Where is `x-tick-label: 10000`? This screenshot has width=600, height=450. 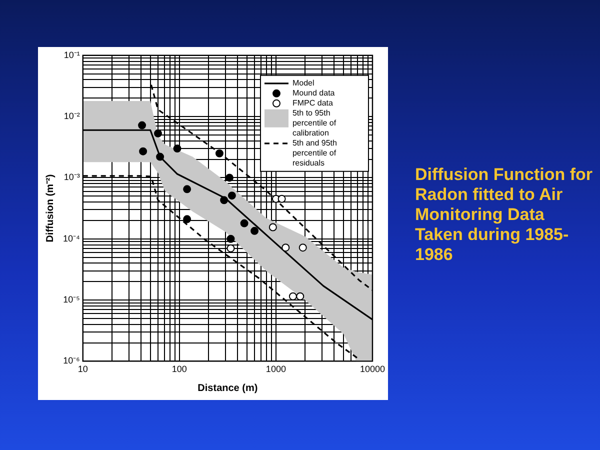 x-tick-label: 10000 is located at coordinates (372, 369).